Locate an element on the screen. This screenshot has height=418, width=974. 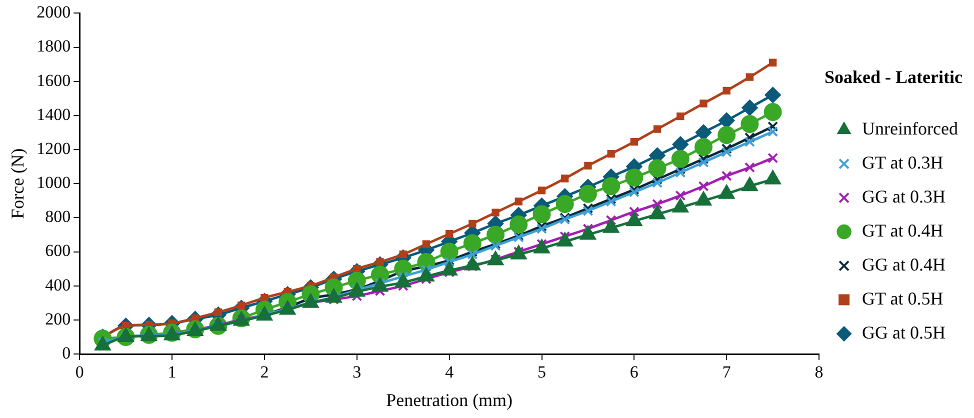
legend-label: GT at 0.4H is located at coordinates (903, 230).